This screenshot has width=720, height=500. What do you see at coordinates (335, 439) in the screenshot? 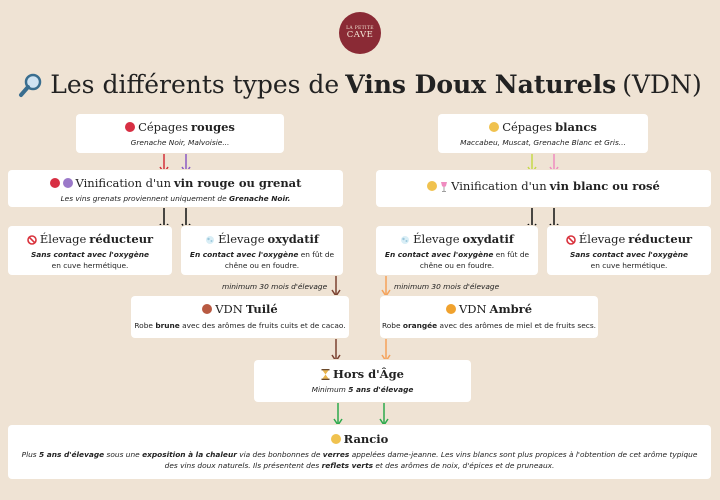
I see `rancio-dot-icon` at bounding box center [335, 439].